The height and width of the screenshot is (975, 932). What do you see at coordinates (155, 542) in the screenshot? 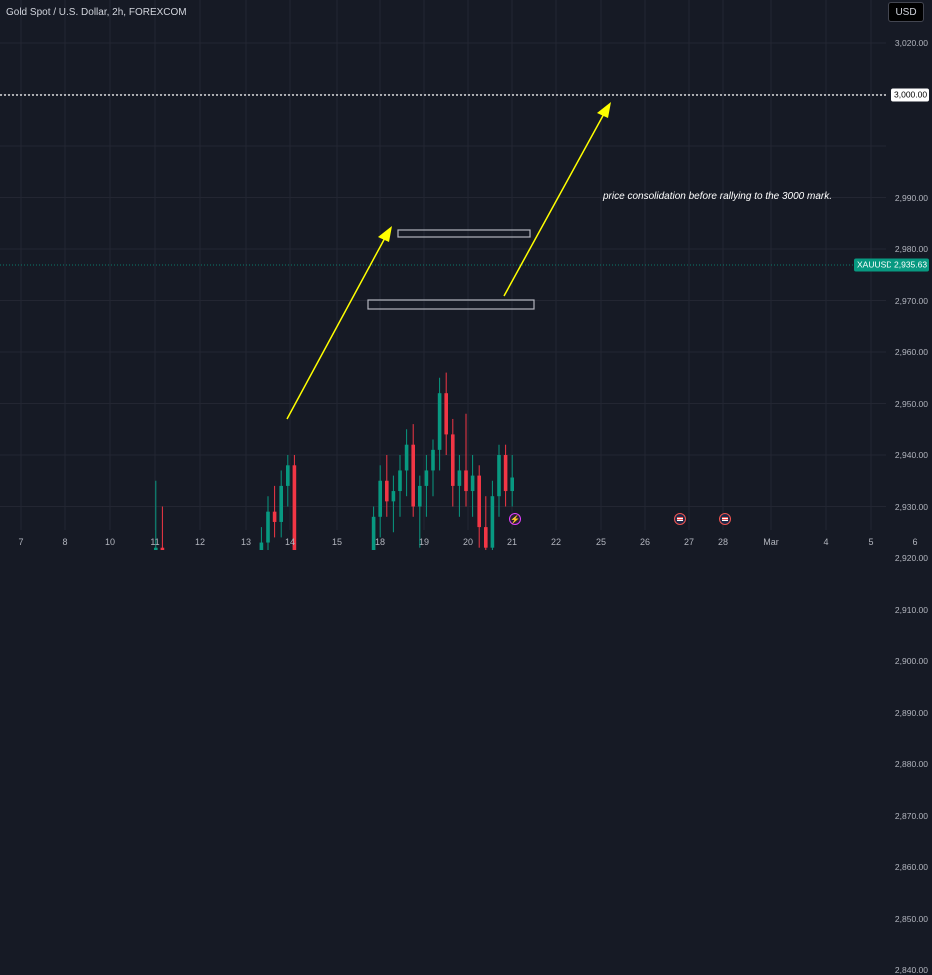
I see `time-axis-label: 11` at bounding box center [155, 542].